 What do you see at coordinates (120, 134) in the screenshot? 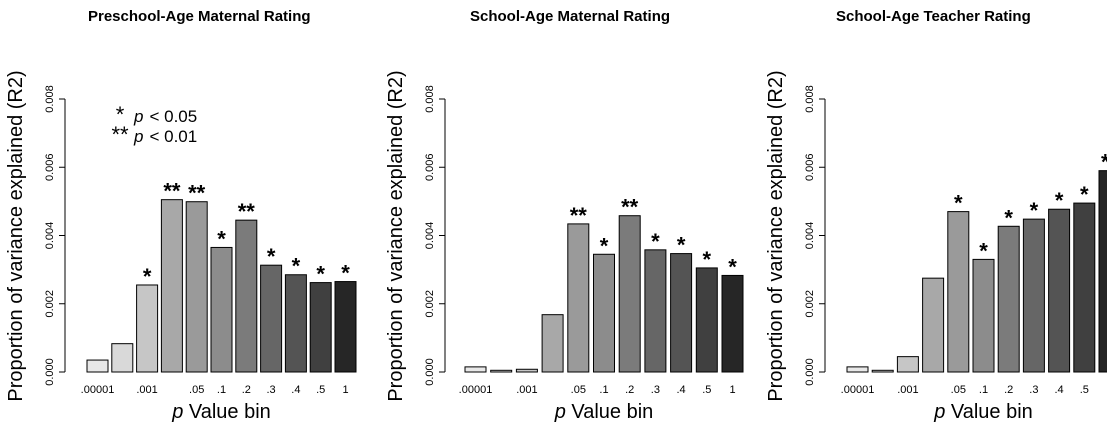
I see `legend-symbol: **` at bounding box center [120, 134].